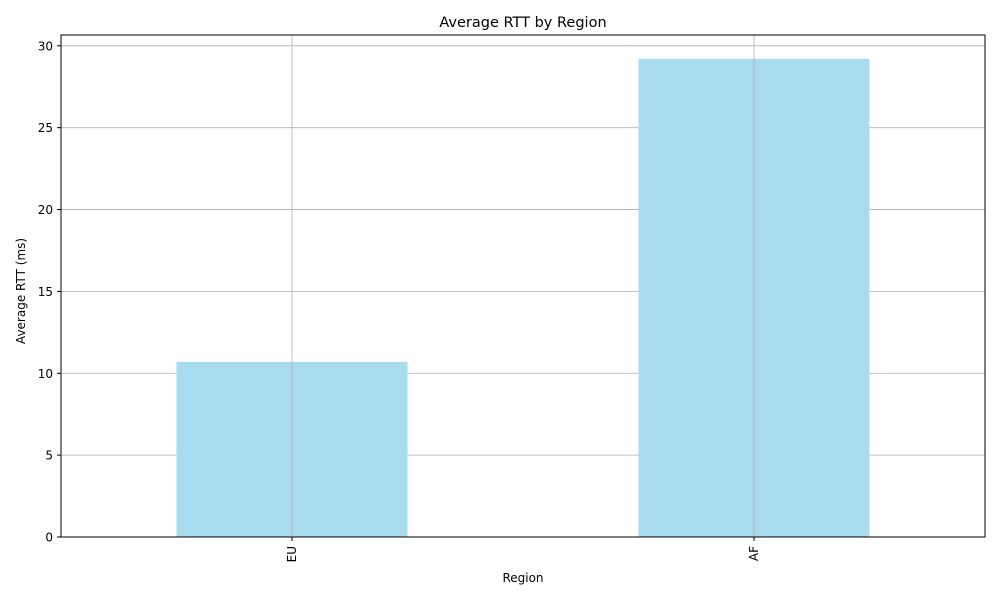  I want to click on y-axis-label: Average RTT (ms), so click(21, 291).